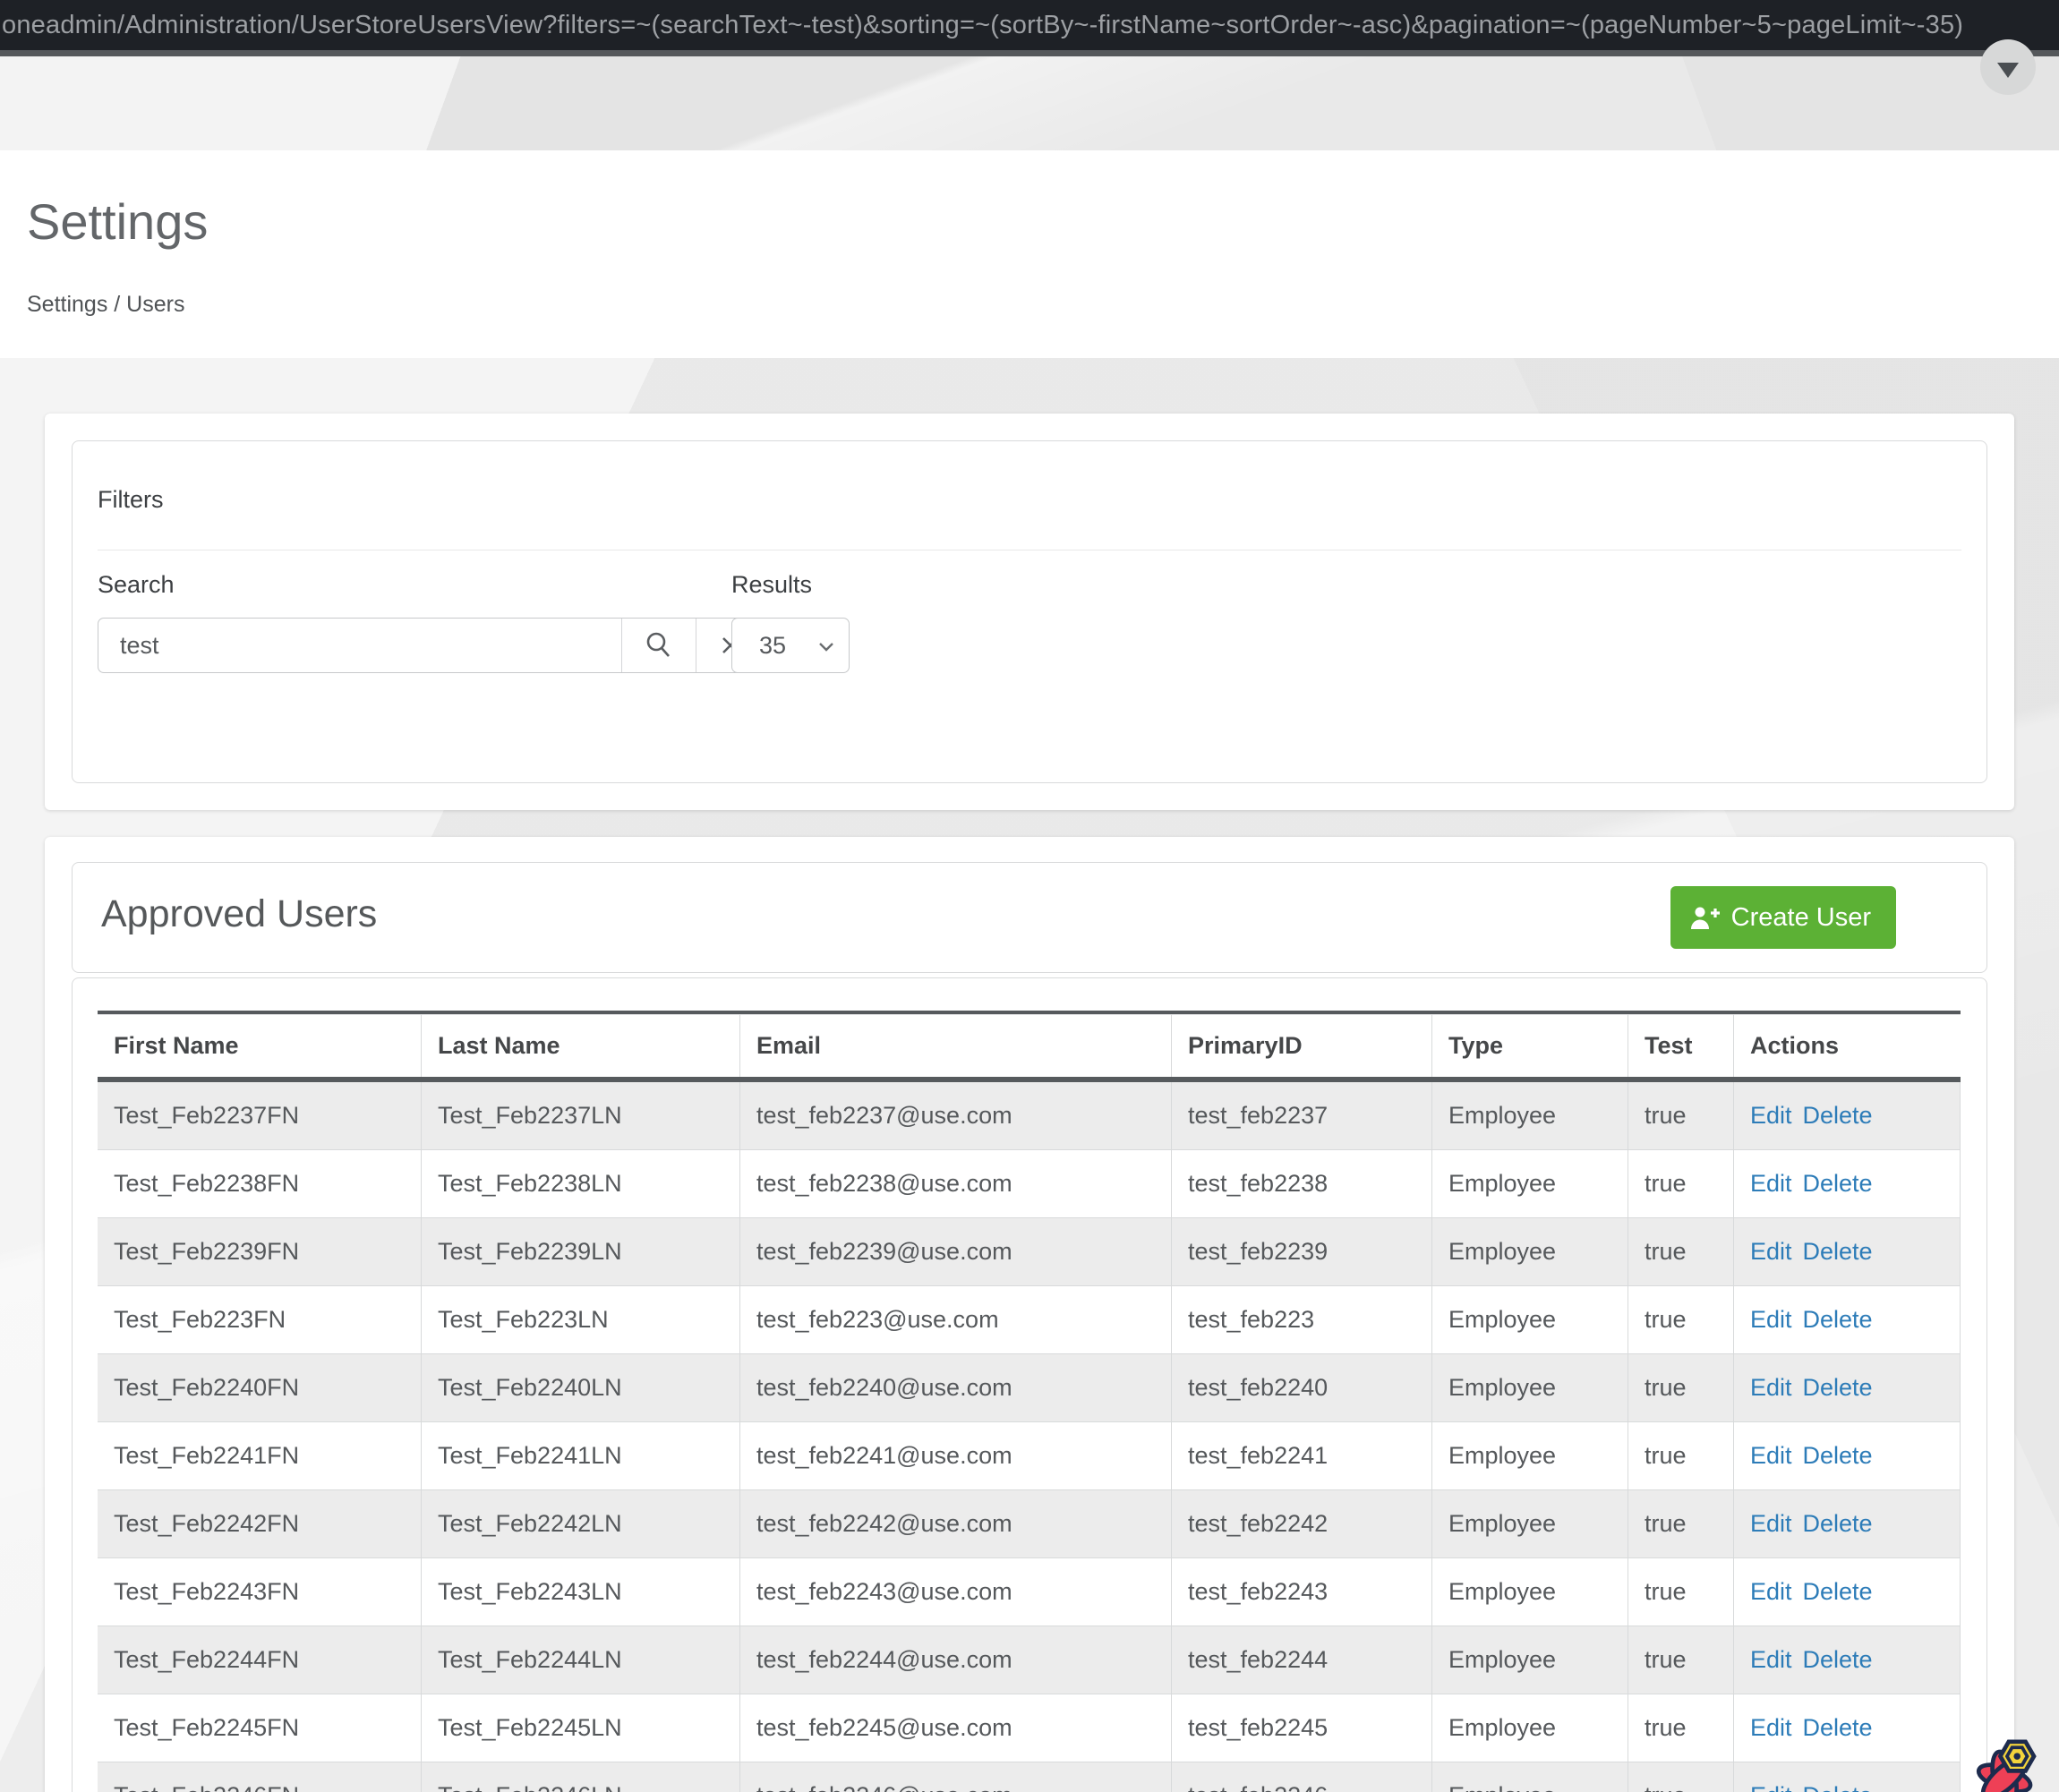 Image resolution: width=2059 pixels, height=1792 pixels. What do you see at coordinates (956, 1455) in the screenshot?
I see `cell-email: test_feb2241@use.com` at bounding box center [956, 1455].